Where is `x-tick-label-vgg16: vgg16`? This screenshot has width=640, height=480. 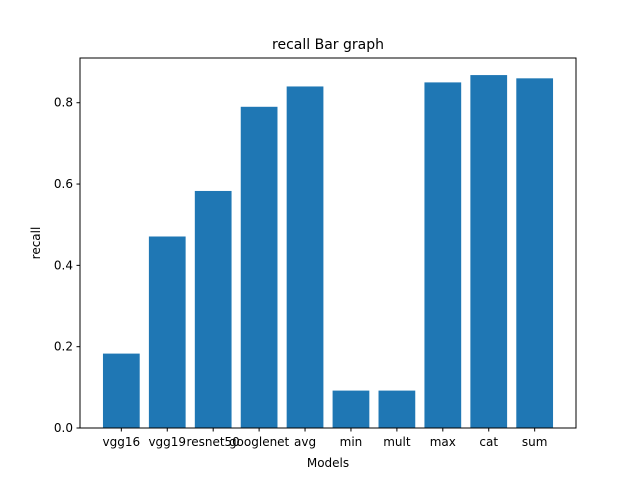 x-tick-label-vgg16: vgg16 is located at coordinates (122, 442).